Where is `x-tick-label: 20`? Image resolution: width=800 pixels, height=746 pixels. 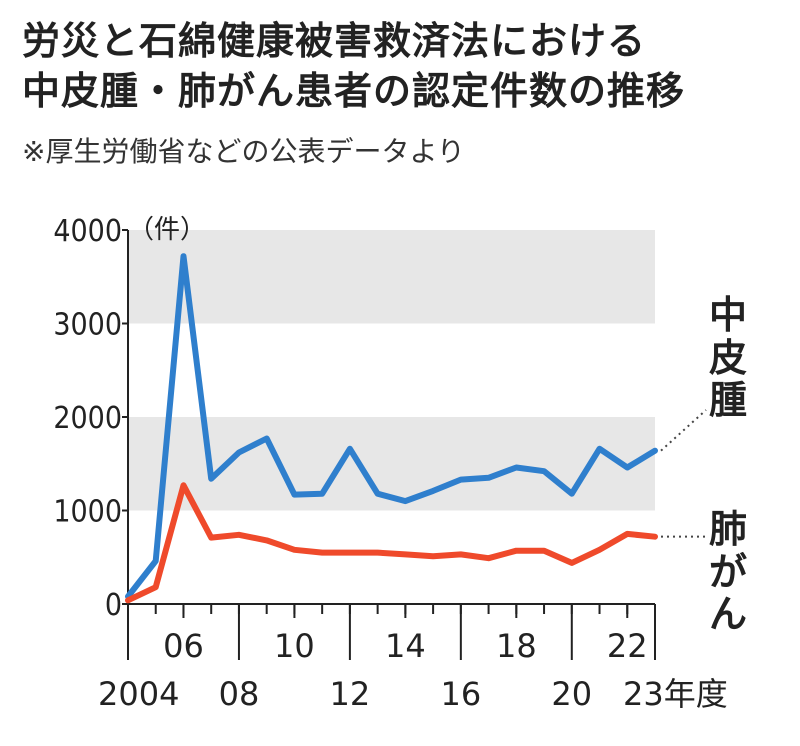
x-tick-label: 20 is located at coordinates (571, 694).